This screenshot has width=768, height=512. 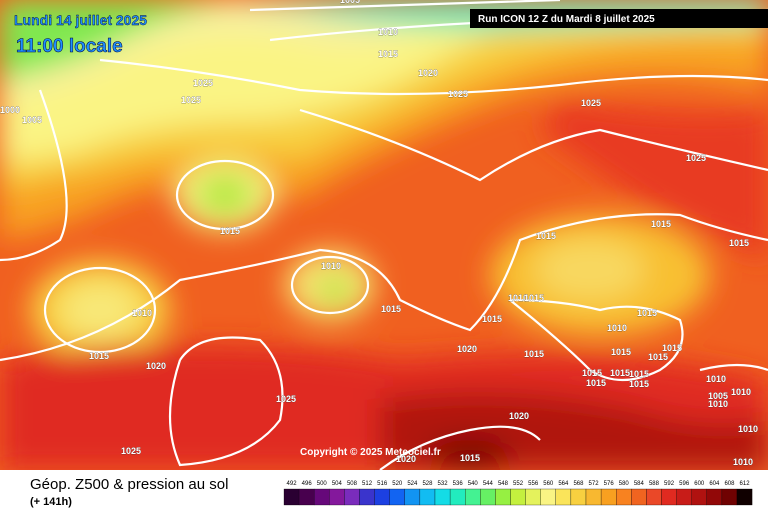 I want to click on legend-label: 544, so click(x=488, y=484).